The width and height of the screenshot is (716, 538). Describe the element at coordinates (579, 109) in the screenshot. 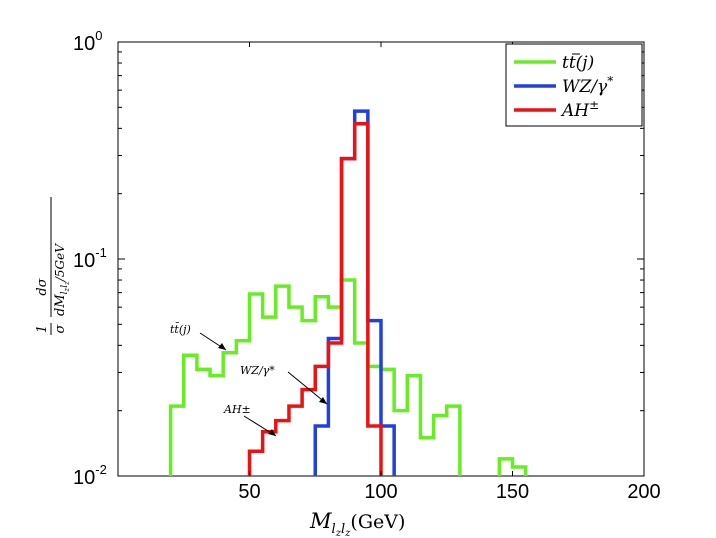

I see `legend-label-ah: AH±` at that location.